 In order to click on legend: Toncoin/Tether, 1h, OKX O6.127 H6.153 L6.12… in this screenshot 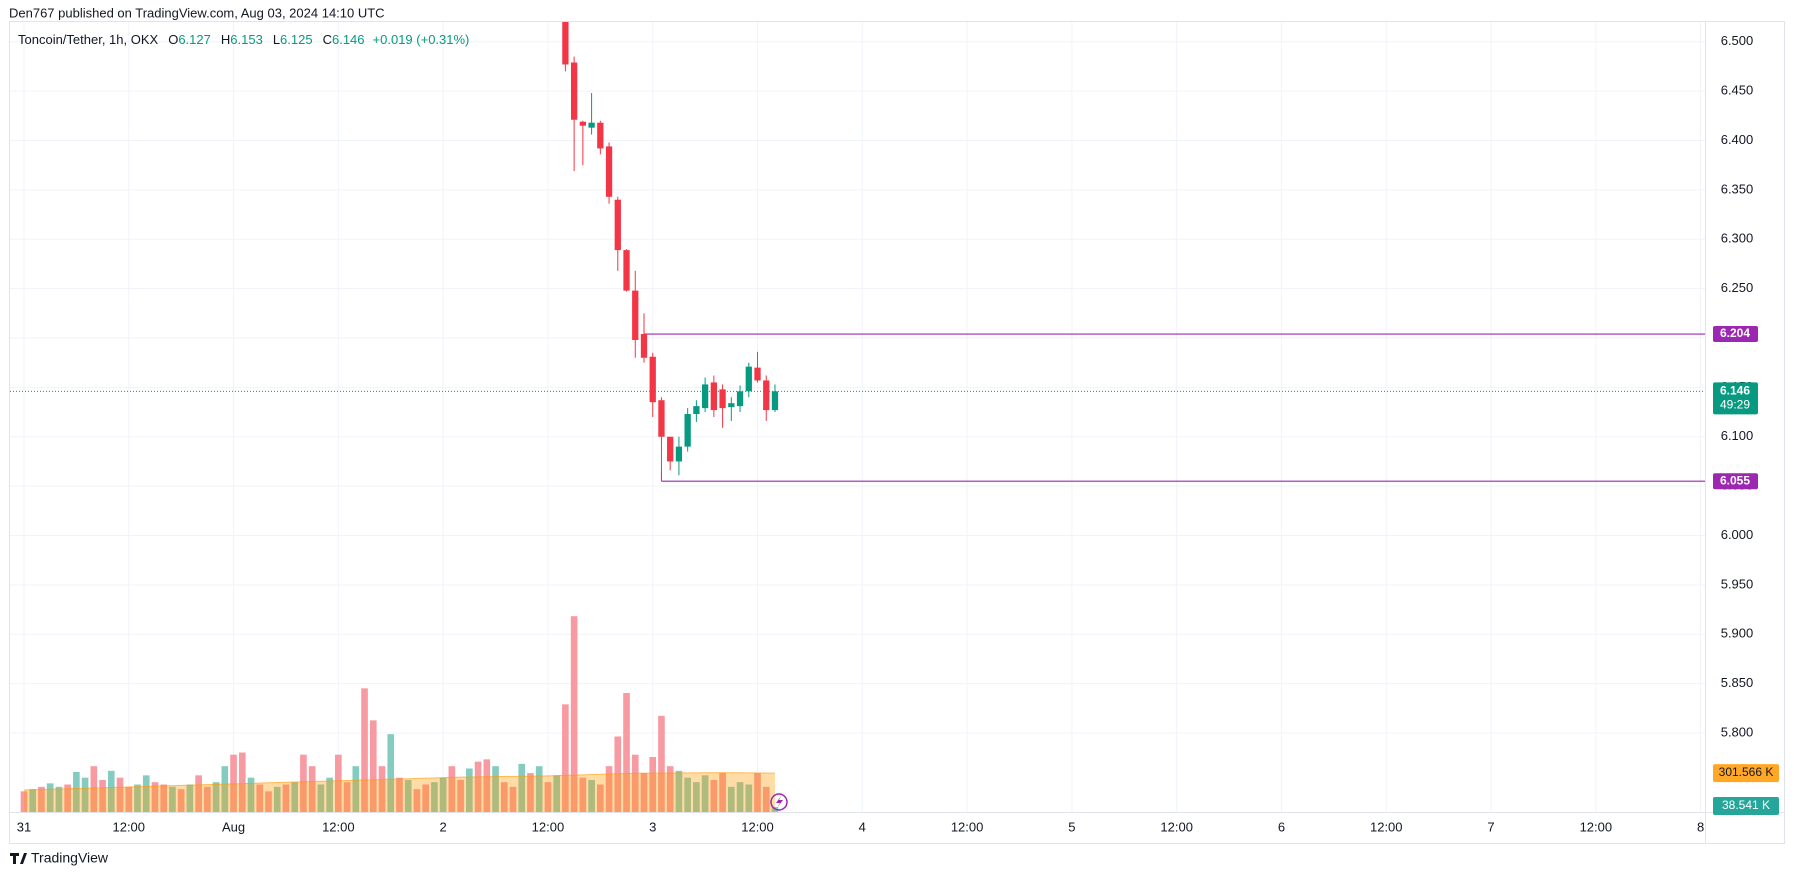, I will do `click(243, 39)`.